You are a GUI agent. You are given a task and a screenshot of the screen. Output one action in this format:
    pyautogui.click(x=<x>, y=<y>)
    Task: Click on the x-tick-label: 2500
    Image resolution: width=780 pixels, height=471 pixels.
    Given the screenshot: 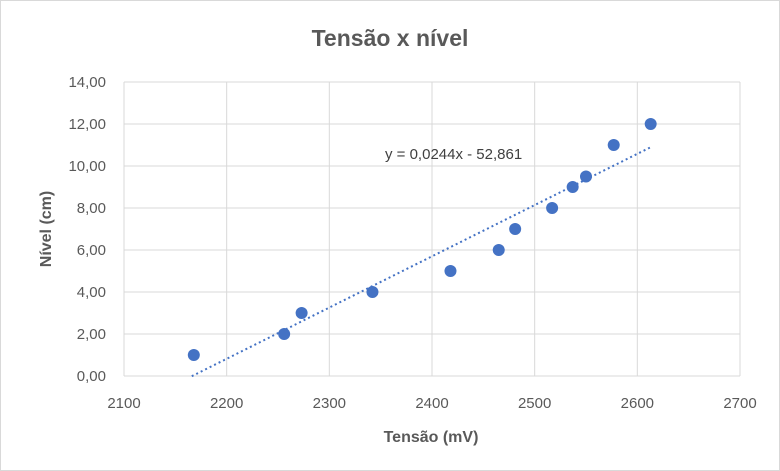 What is the action you would take?
    pyautogui.click(x=534, y=403)
    